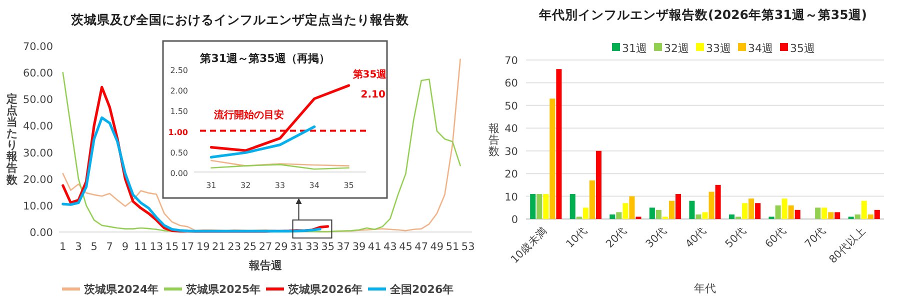  What do you see at coordinates (511, 152) in the screenshot?
I see `y-tick-label: 30` at bounding box center [511, 152].